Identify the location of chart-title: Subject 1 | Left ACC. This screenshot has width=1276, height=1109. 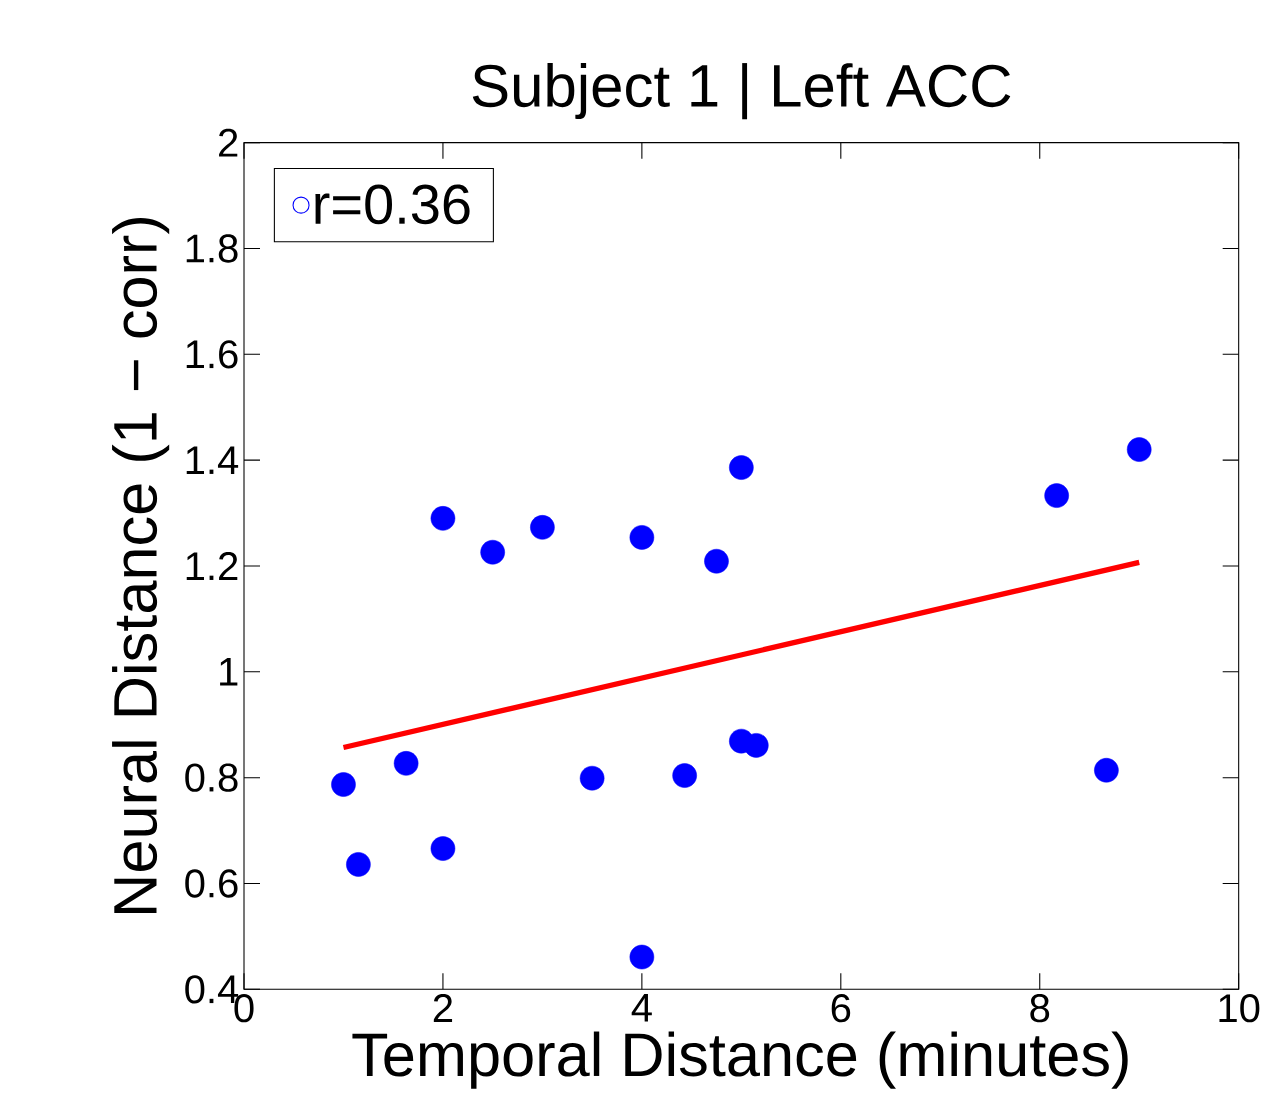
(741, 91).